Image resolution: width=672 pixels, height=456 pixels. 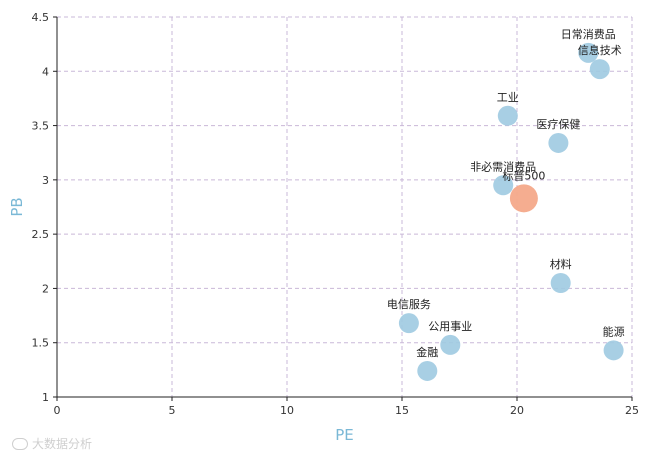 I want to click on x-tick-label: 5, so click(x=172, y=410).